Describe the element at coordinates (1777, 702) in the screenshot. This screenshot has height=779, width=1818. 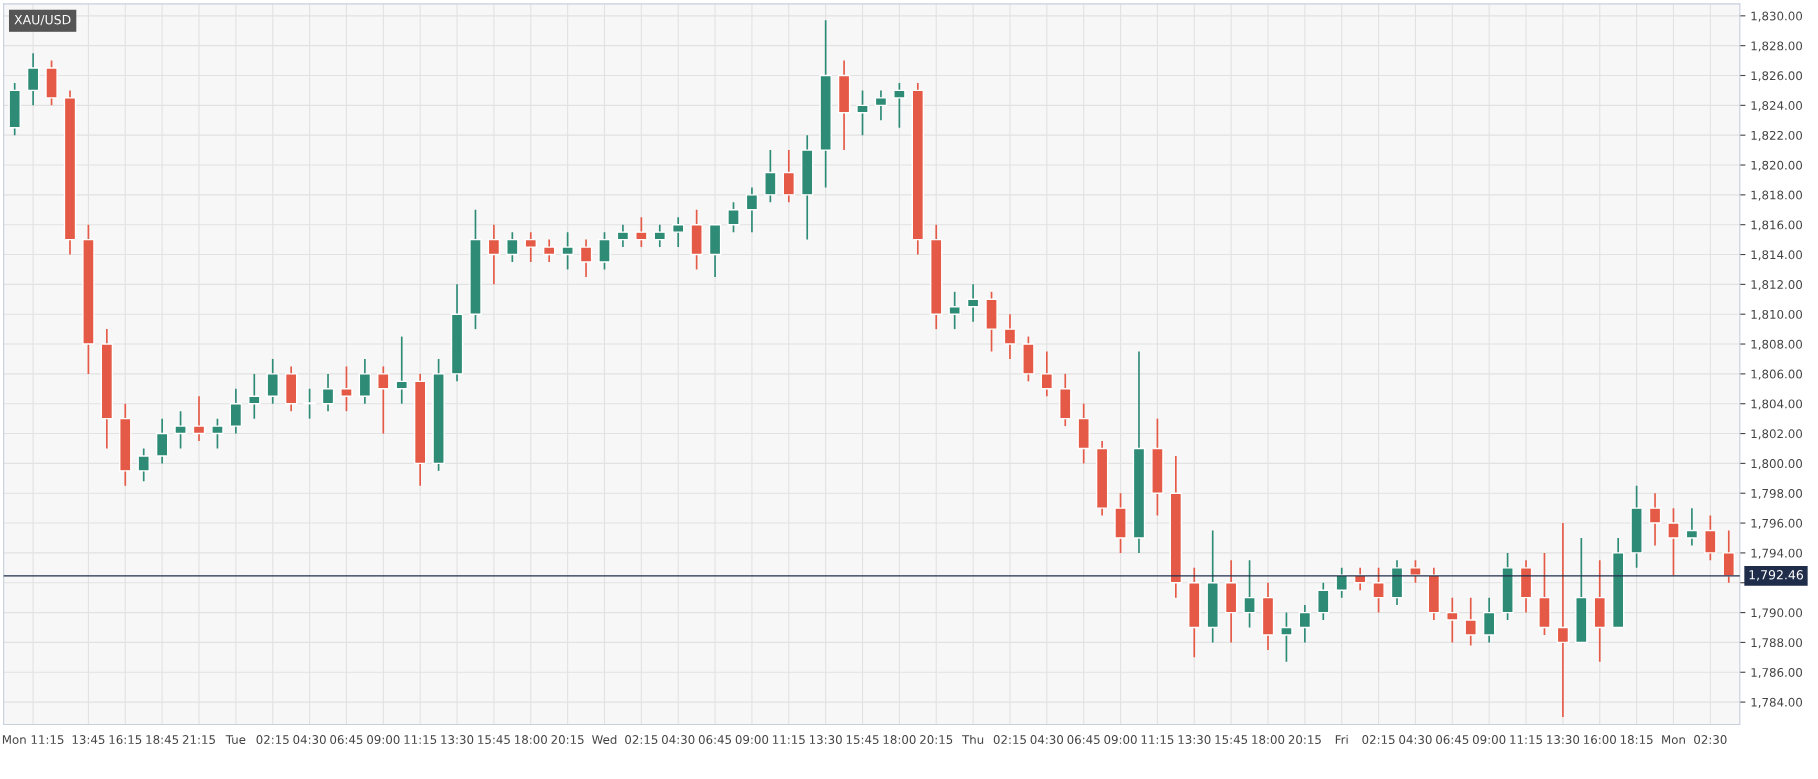
I see `y-tick-label: 1,784.00` at that location.